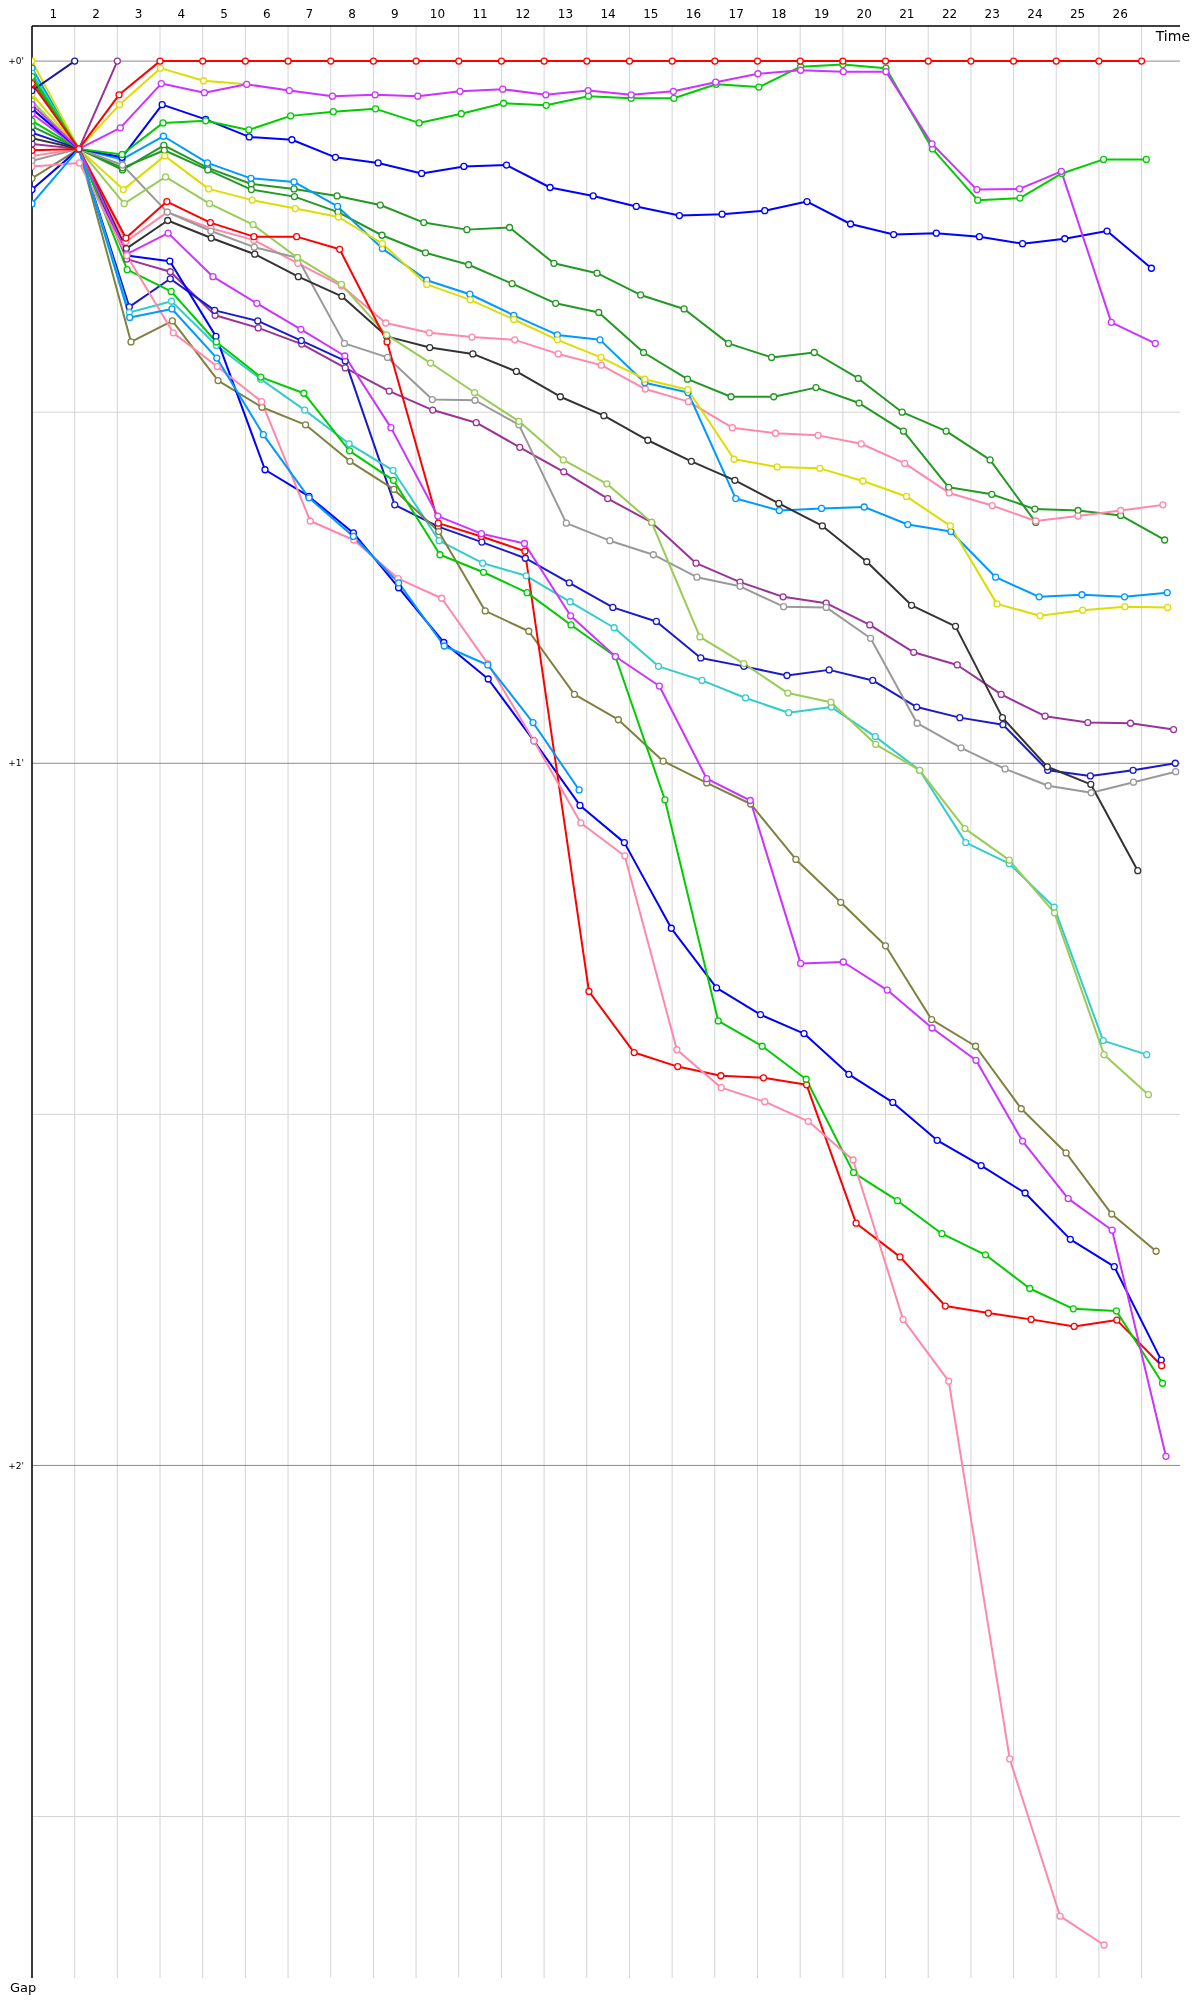 Image resolution: width=1200 pixels, height=2000 pixels. I want to click on x-tick-label: 23, so click(992, 14).